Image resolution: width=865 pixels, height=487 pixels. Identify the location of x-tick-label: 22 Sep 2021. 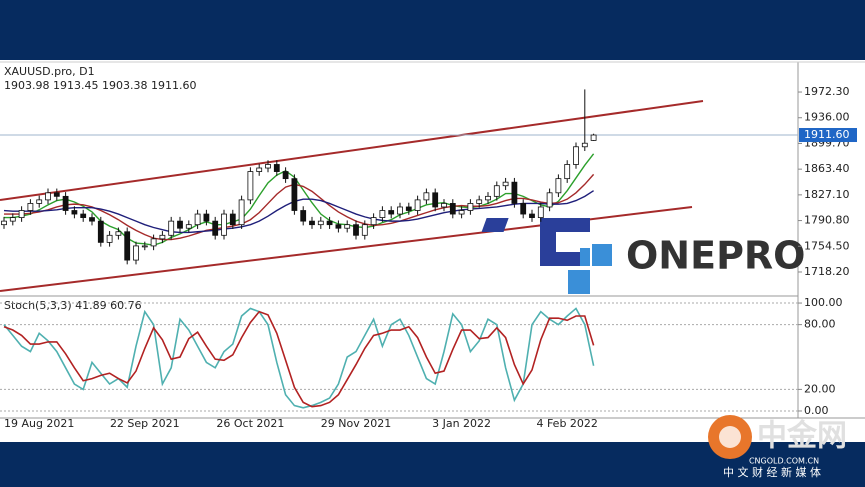
(145, 423).